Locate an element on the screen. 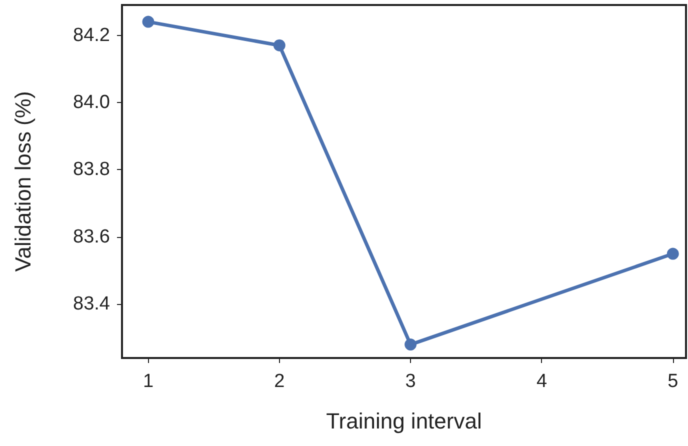 The width and height of the screenshot is (688, 446). y-tick-label: 84.0 is located at coordinates (91, 102).